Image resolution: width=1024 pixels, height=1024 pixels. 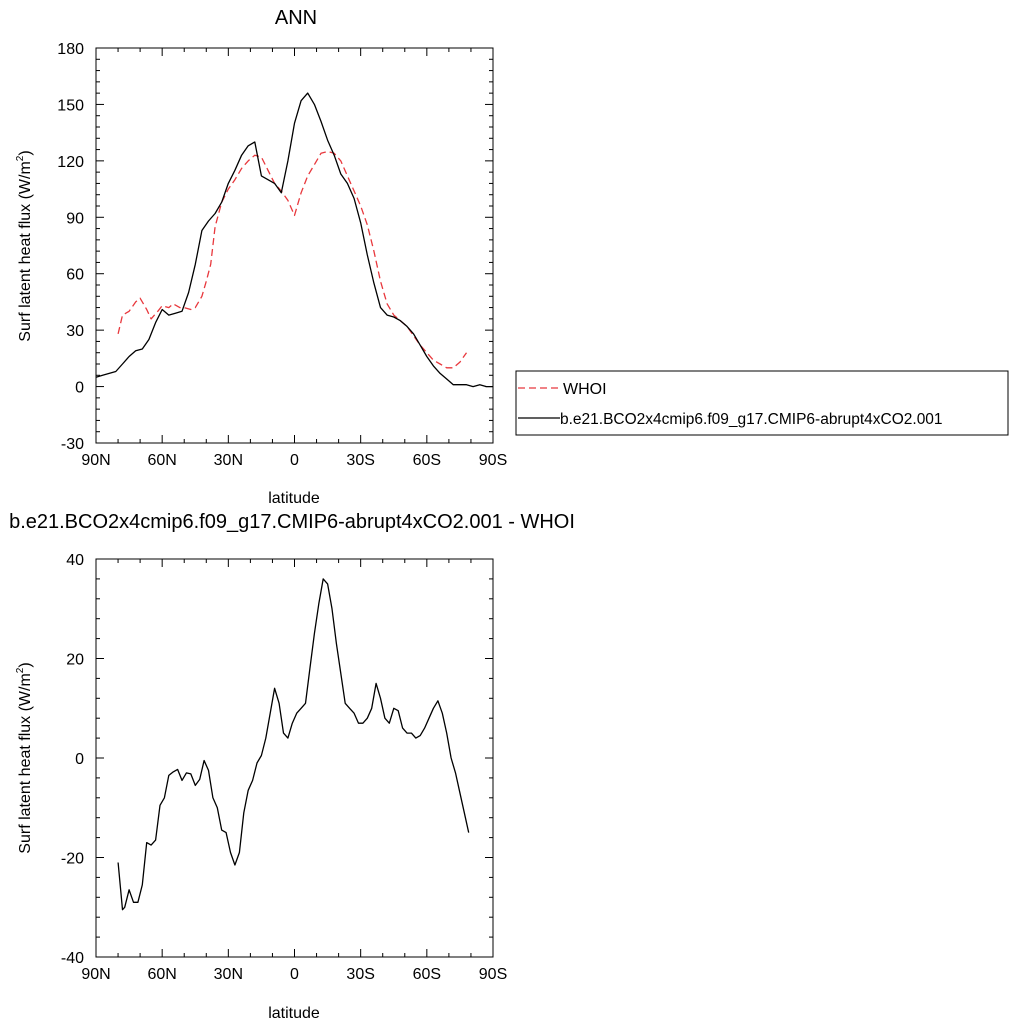 What do you see at coordinates (294, 1013) in the screenshot?
I see `bottom-x-axis-title: latitude` at bounding box center [294, 1013].